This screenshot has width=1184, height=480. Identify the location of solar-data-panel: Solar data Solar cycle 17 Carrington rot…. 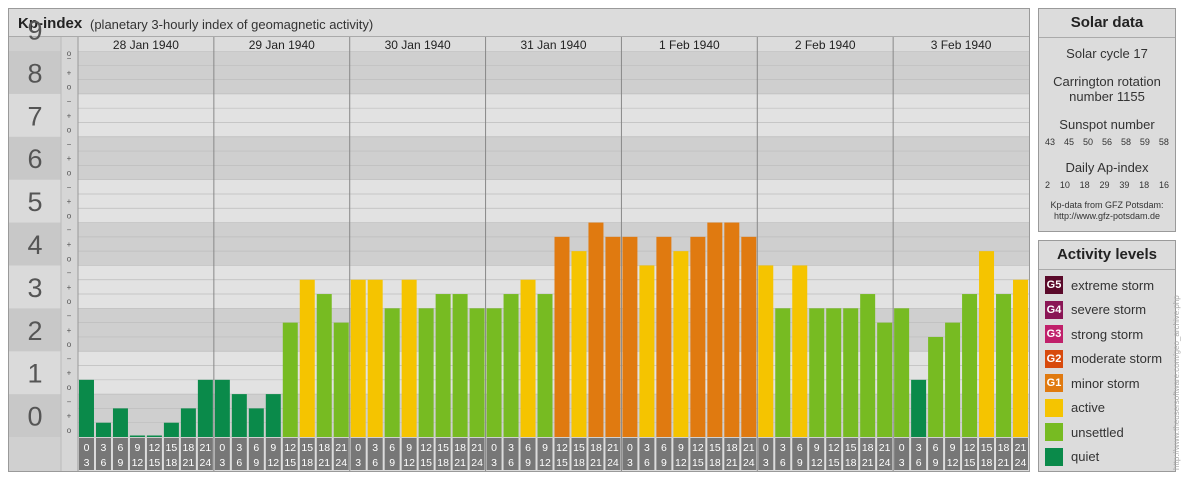
(1107, 120).